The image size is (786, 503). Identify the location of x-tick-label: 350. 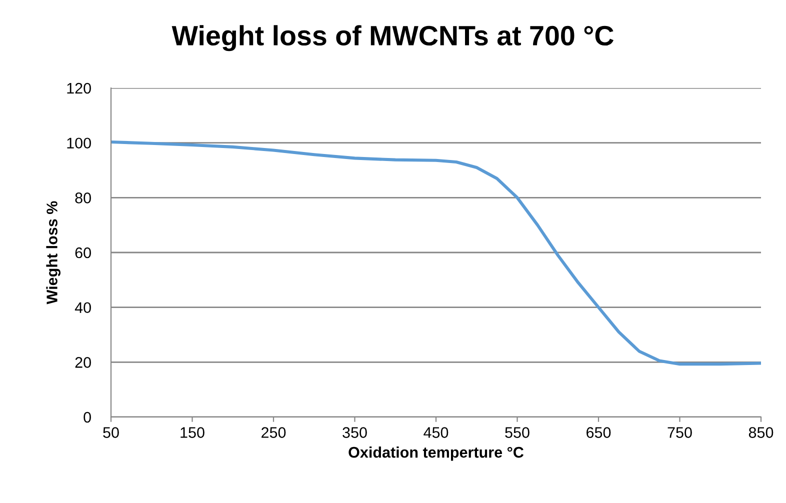
(354, 432).